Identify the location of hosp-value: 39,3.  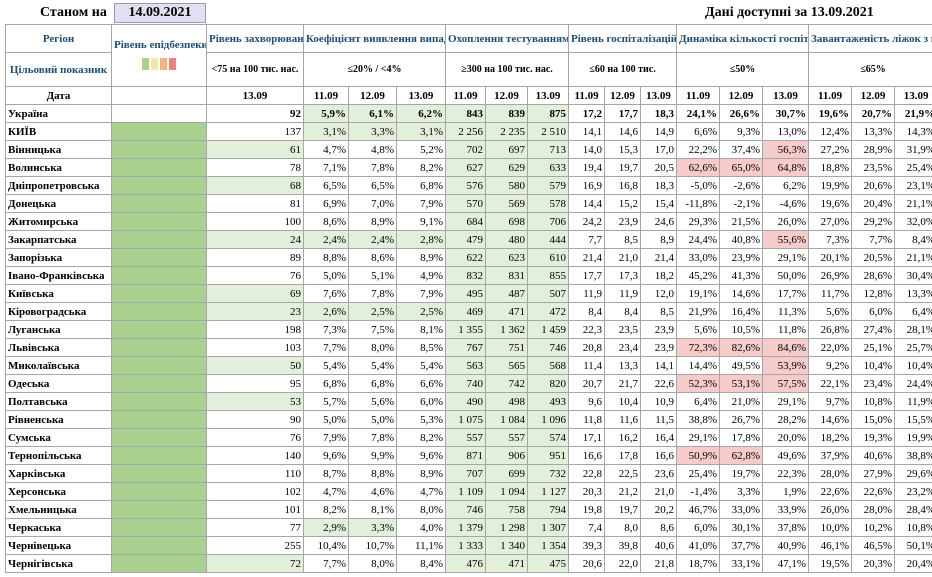
(587, 545).